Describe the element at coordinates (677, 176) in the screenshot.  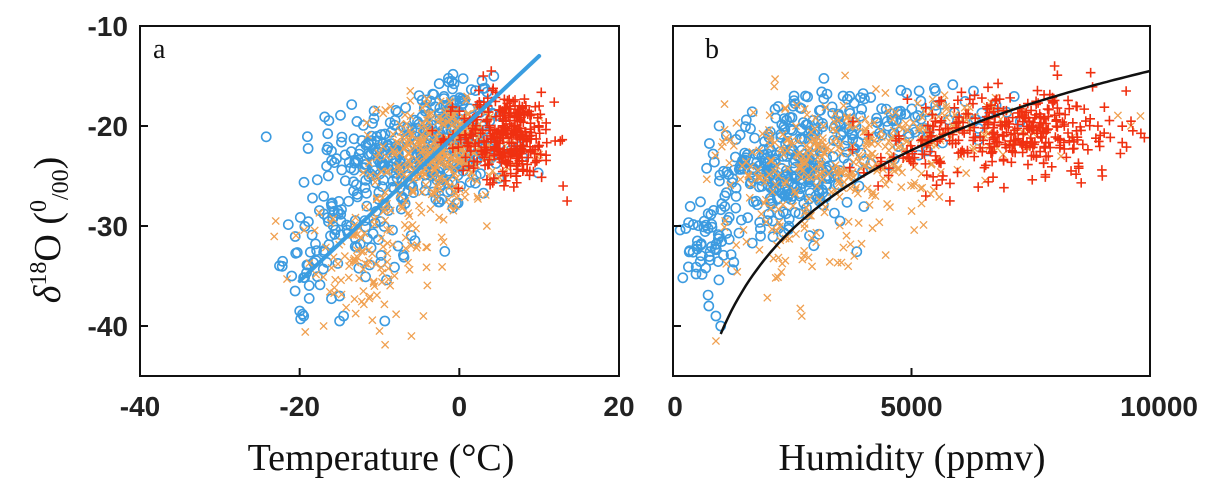
I see `panel-b-y-ticks` at that location.